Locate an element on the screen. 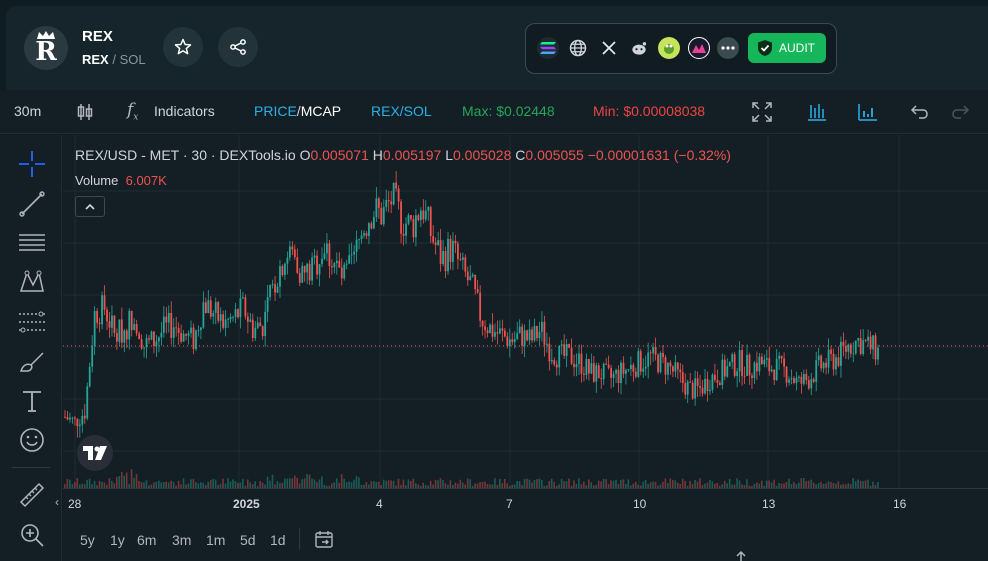 The height and width of the screenshot is (561, 988). legend-o-key: O is located at coordinates (305, 155).